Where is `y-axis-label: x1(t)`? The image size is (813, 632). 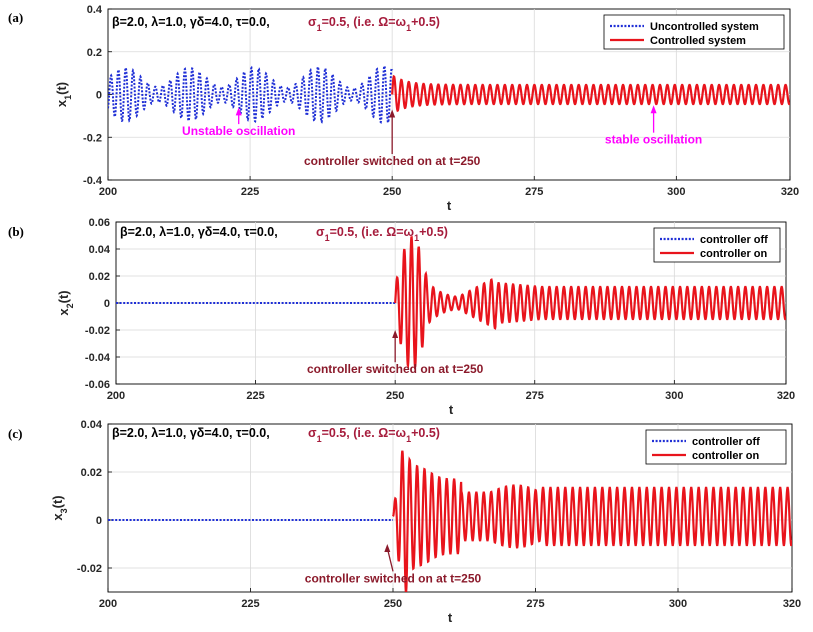
y-axis-label: x1(t) is located at coordinates (63, 94).